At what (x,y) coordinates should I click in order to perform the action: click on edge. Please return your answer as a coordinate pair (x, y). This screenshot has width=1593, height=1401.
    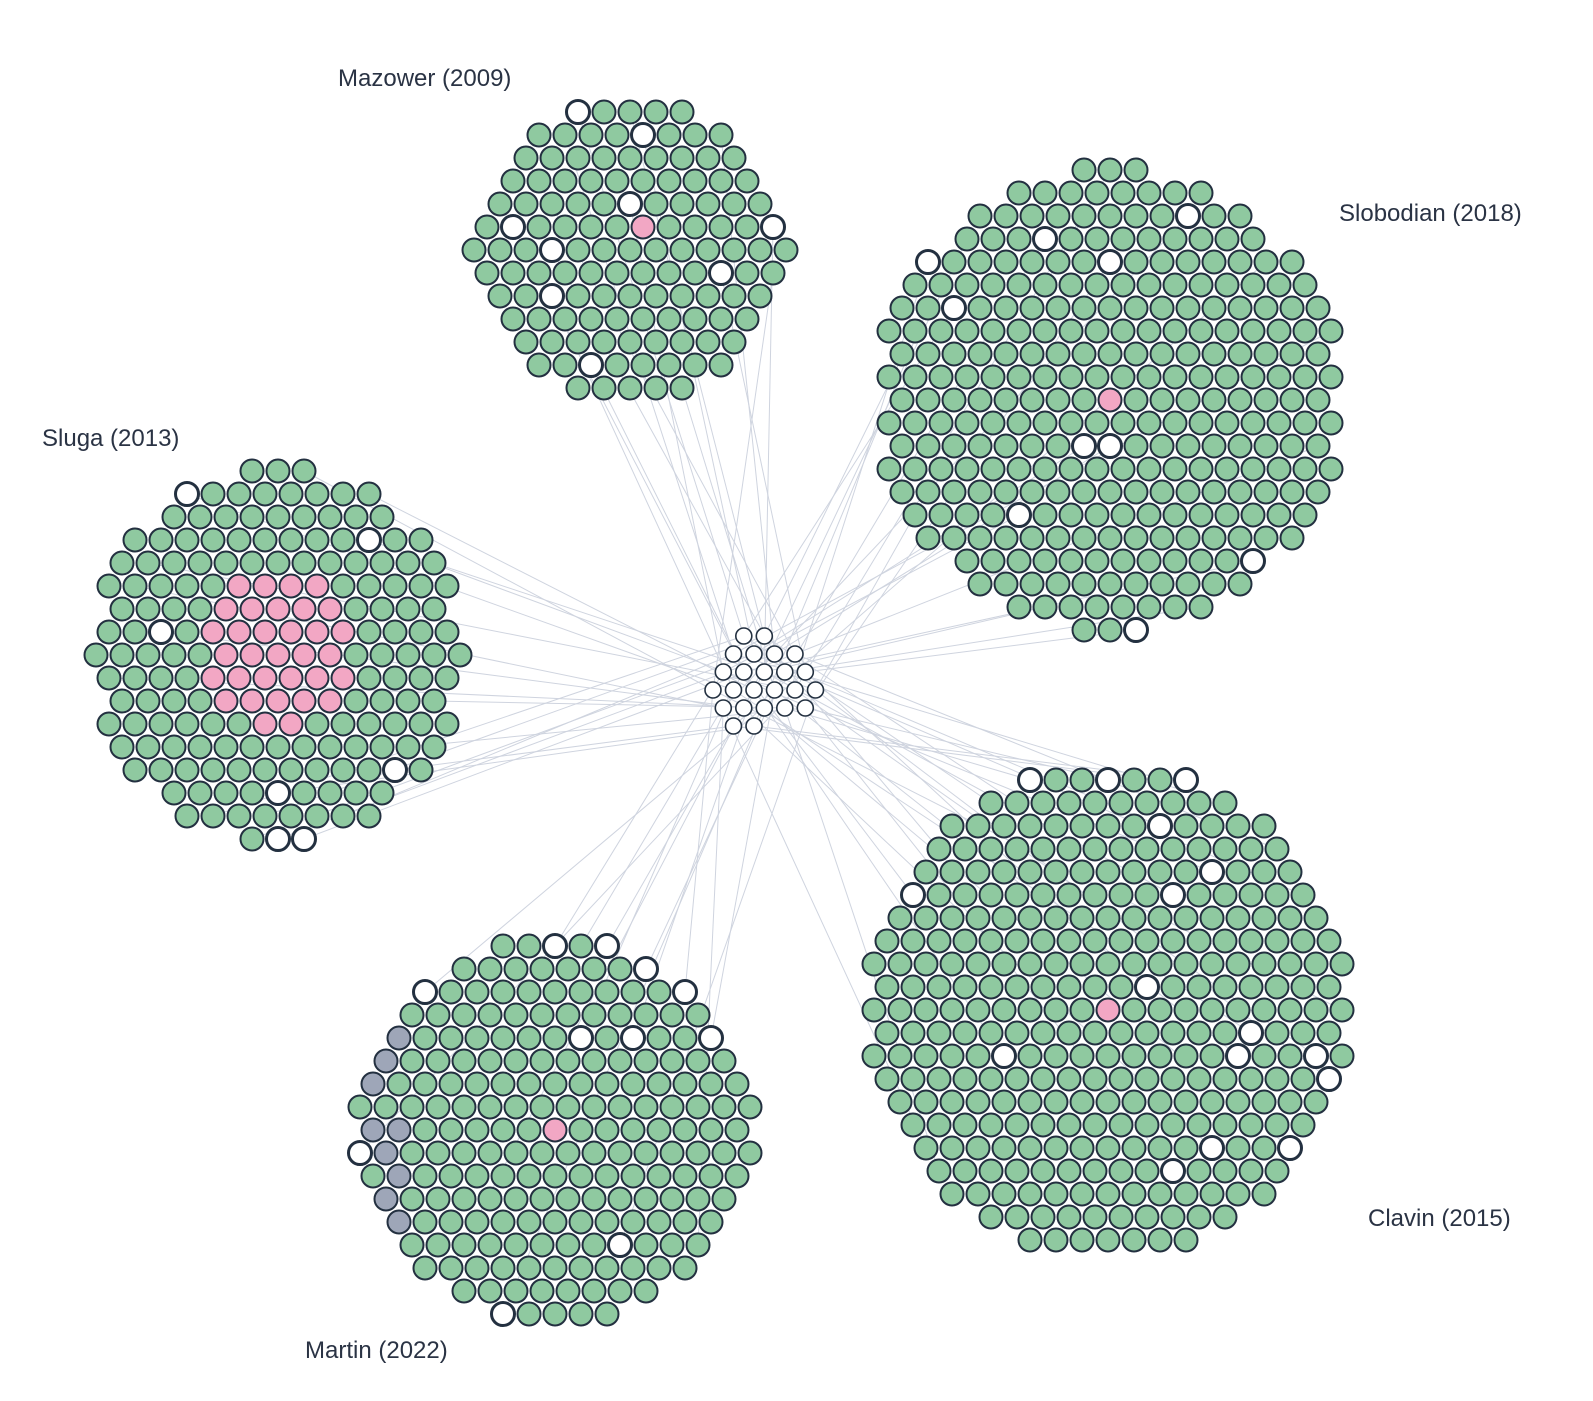
    Looking at the image, I should click on (742, 864).